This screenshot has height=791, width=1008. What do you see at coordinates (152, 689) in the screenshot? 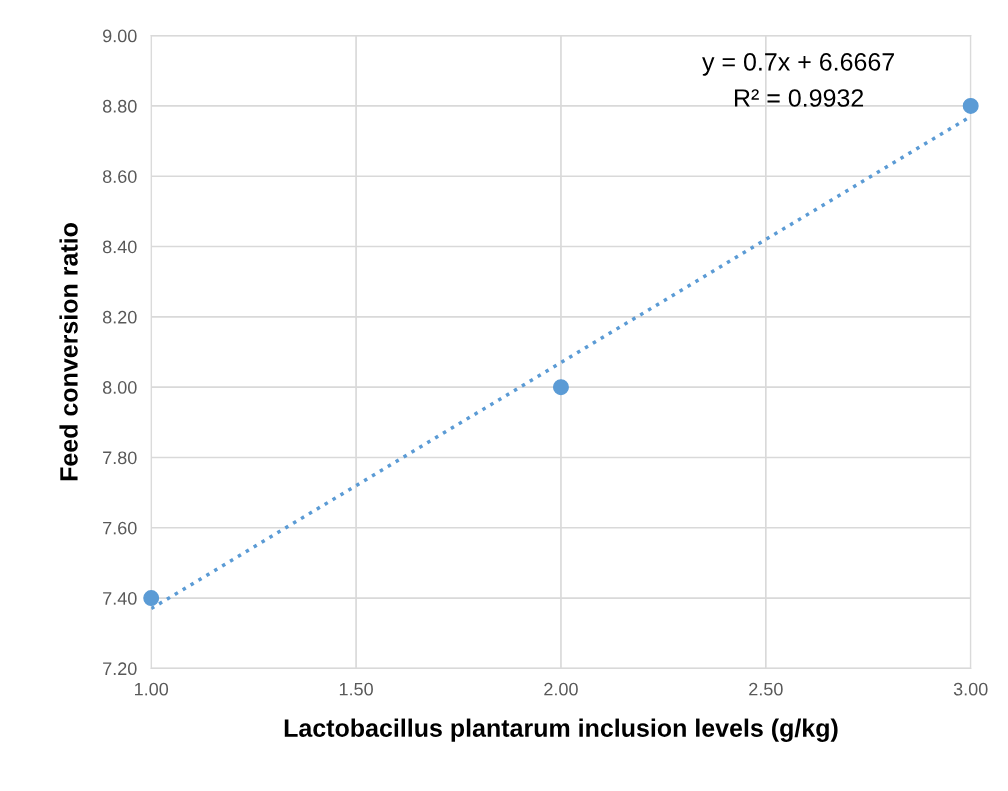
I see `x-tick-label: 1.00` at bounding box center [152, 689].